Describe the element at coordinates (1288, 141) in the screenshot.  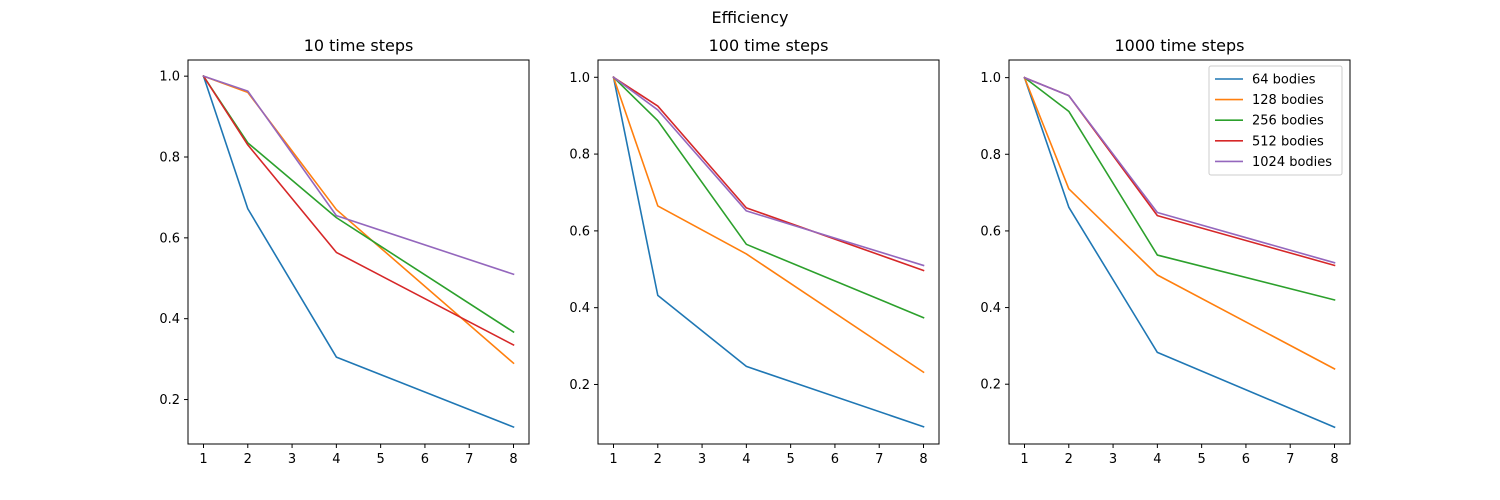
I see `legend-entry-label: 512 bodies` at that location.